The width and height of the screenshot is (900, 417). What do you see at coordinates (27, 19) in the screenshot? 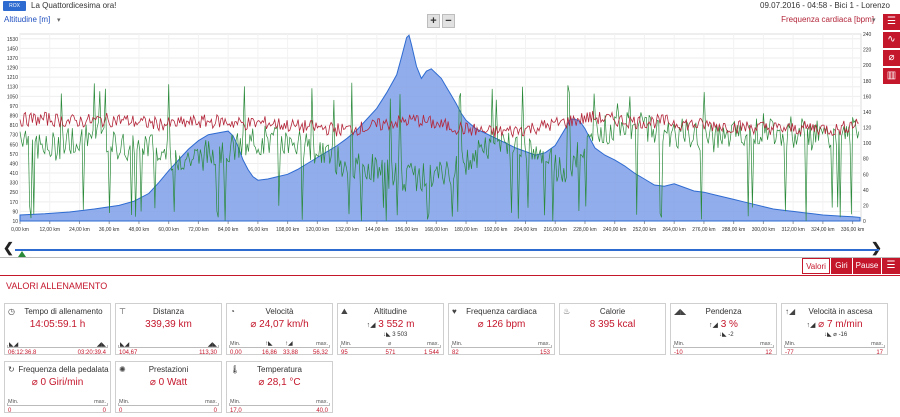
I see `altitude-axis-selector: Altitudine [m]` at bounding box center [27, 19].